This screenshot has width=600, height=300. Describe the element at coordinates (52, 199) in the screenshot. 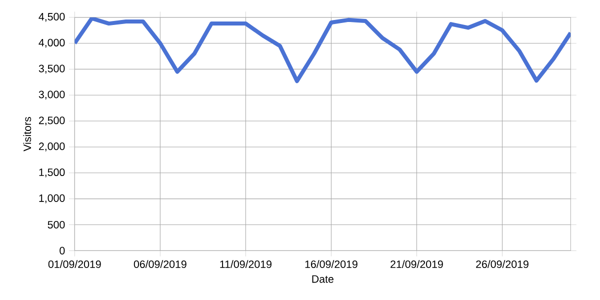

I see `y-tick-label: 1,000` at that location.